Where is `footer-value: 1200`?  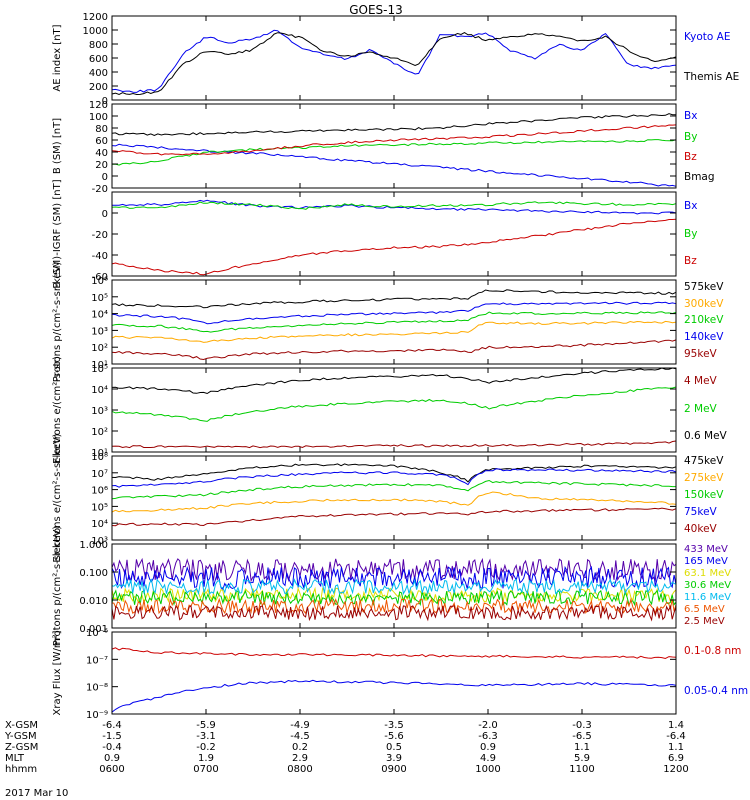
footer-value: 1200 is located at coordinates (675, 769).